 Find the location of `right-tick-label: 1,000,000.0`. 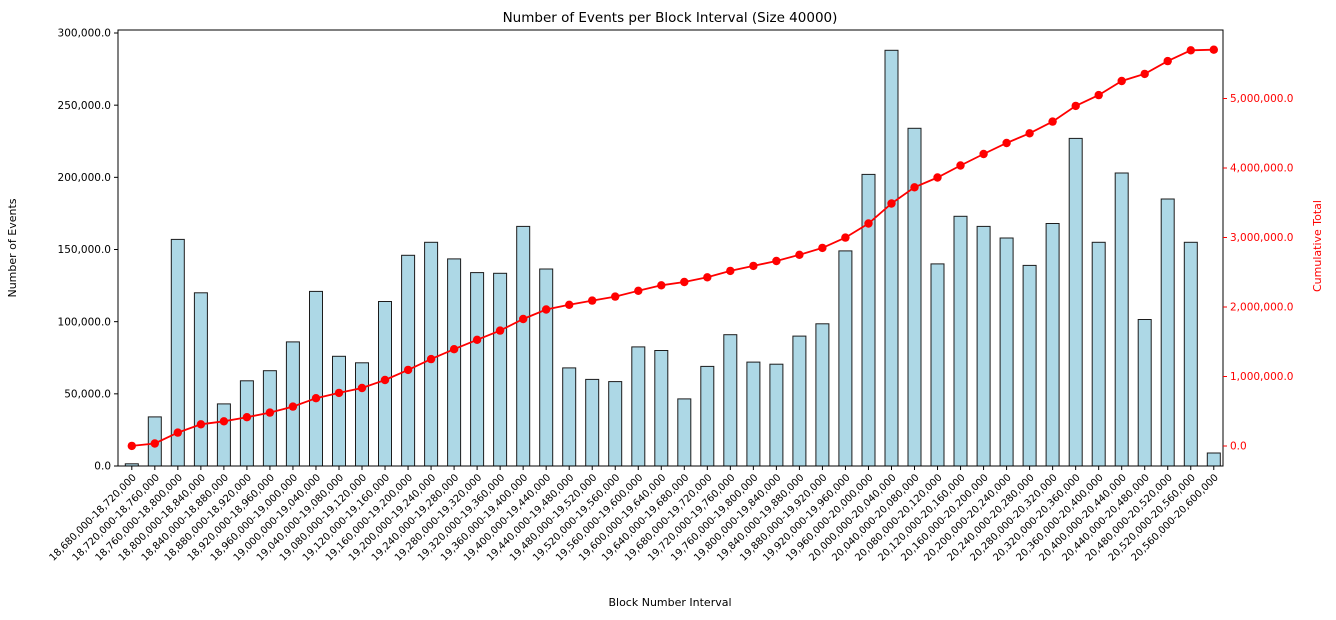

right-tick-label: 1,000,000.0 is located at coordinates (1261, 377).